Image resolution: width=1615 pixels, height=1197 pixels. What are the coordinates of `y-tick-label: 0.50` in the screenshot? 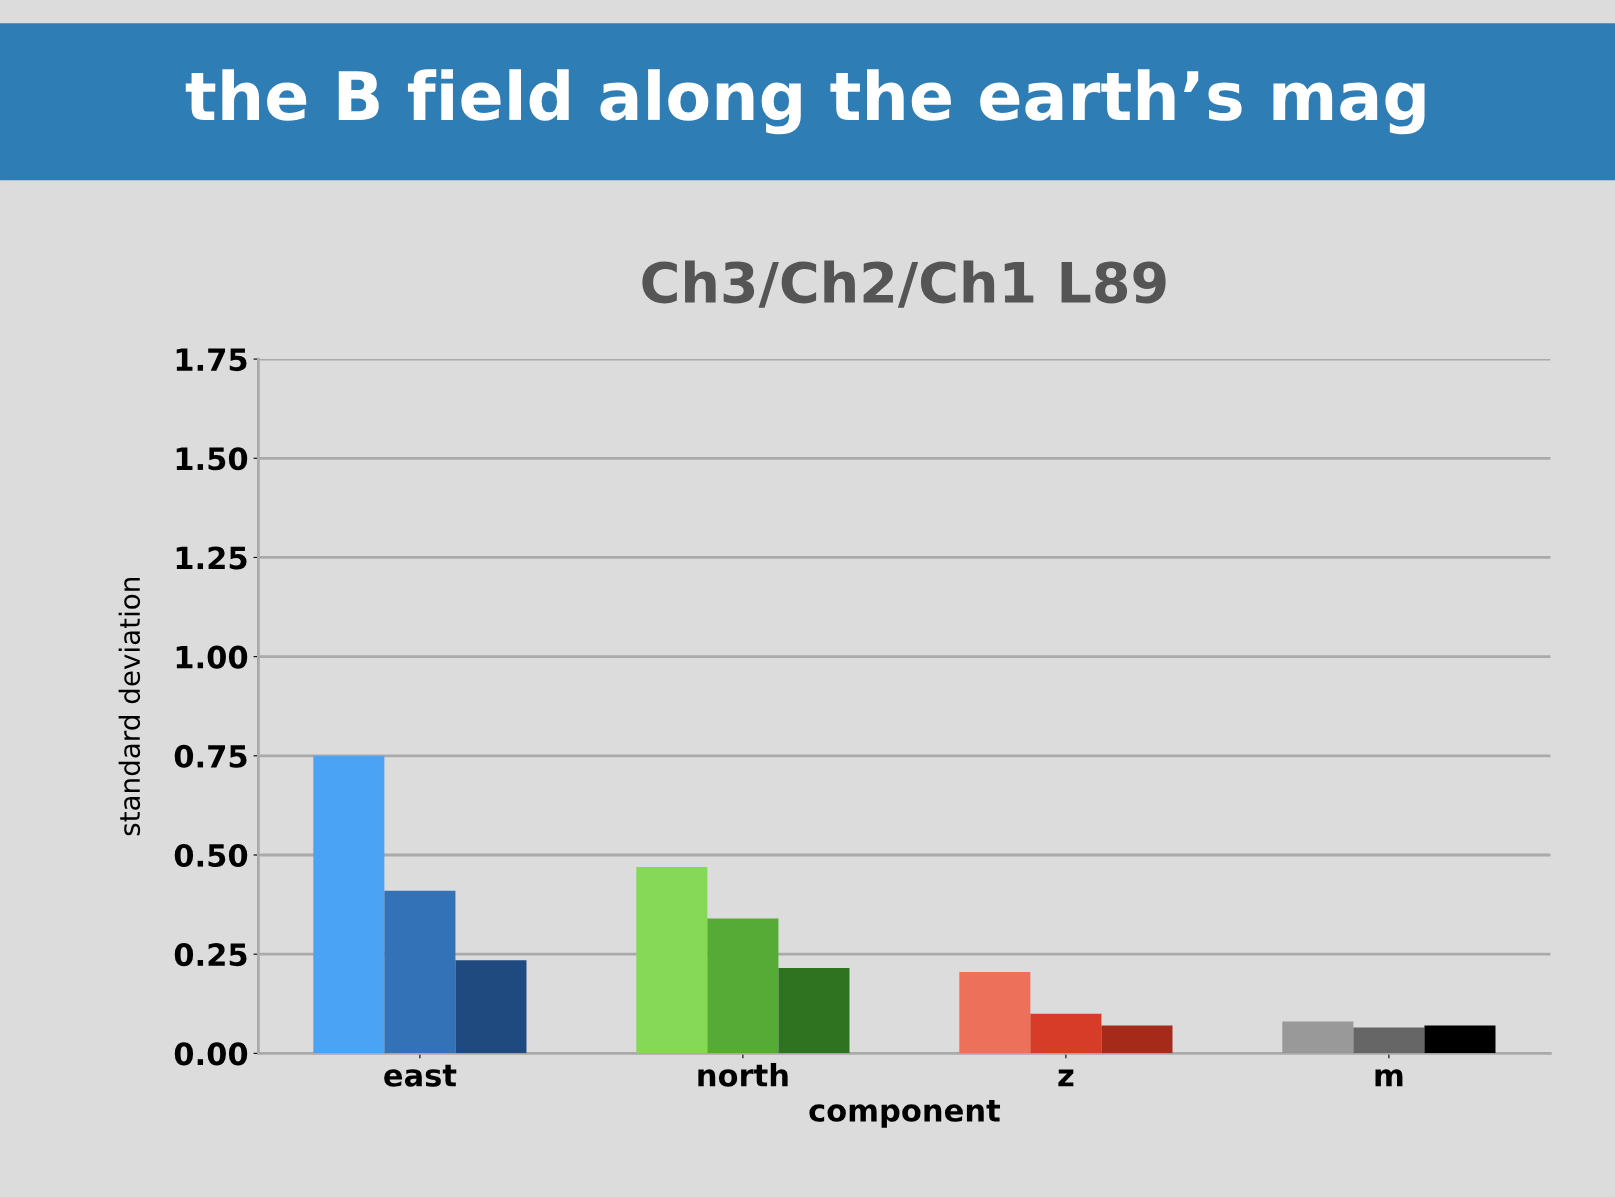 It's located at (211, 855).